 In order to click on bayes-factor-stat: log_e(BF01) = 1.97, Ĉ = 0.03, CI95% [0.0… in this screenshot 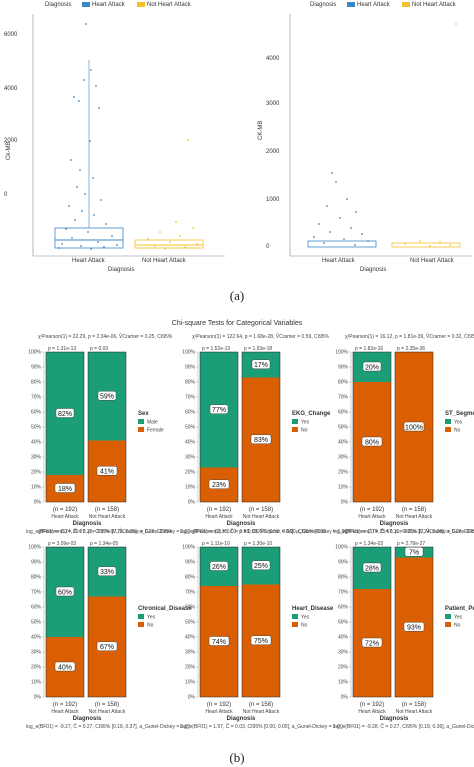, I will do `click(261, 726)`.